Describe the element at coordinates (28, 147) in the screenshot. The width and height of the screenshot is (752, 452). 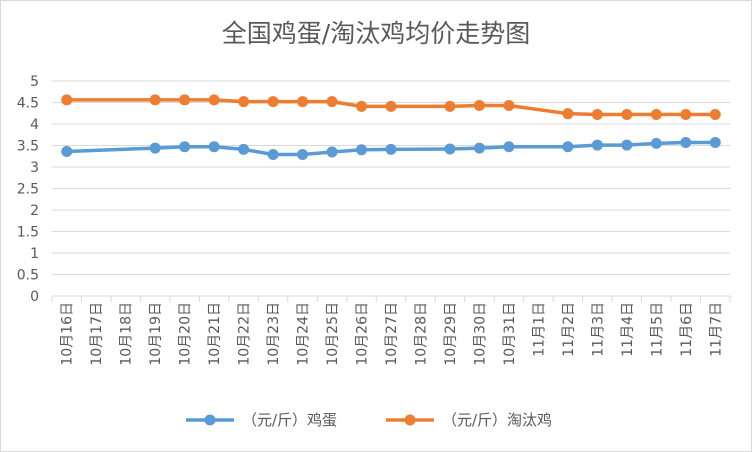
I see `y-tick-label: 3.5` at that location.